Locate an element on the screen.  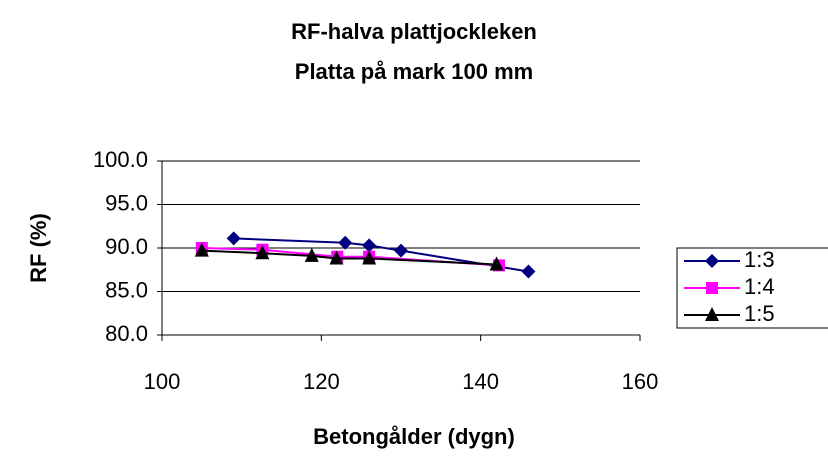
legend-label: 1:4 is located at coordinates (759, 286).